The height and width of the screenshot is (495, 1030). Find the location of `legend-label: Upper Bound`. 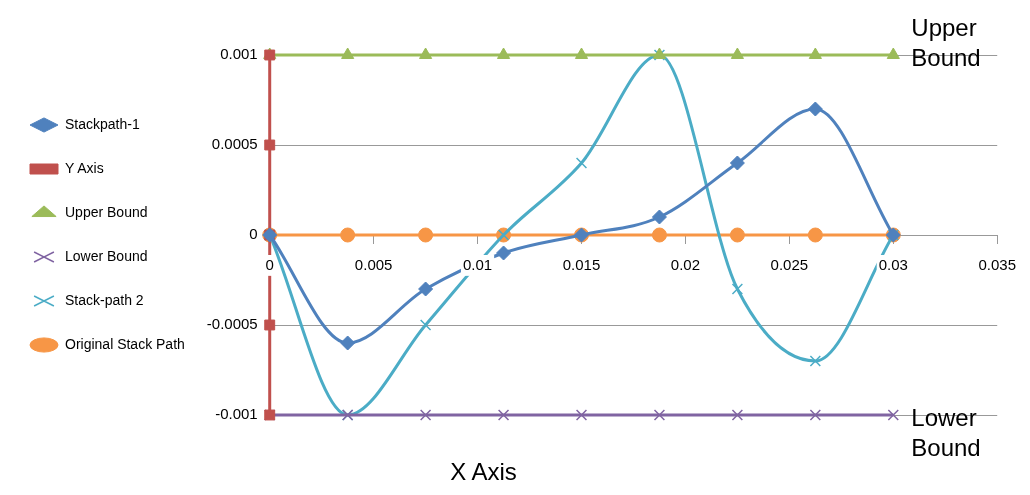

legend-label: Upper Bound is located at coordinates (106, 211).